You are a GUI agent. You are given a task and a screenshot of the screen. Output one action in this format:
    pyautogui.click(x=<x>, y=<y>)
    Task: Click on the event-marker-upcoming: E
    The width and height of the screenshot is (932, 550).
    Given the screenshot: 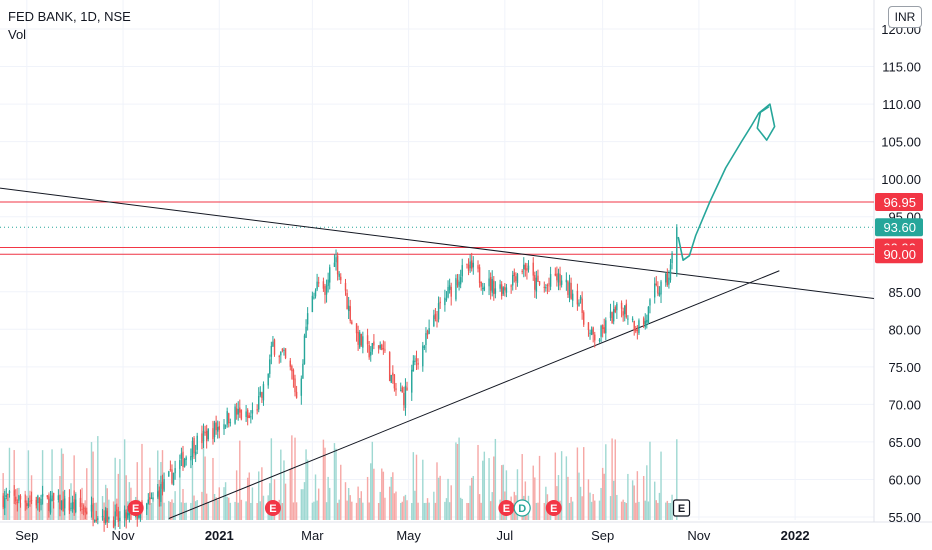 What is the action you would take?
    pyautogui.click(x=681, y=508)
    